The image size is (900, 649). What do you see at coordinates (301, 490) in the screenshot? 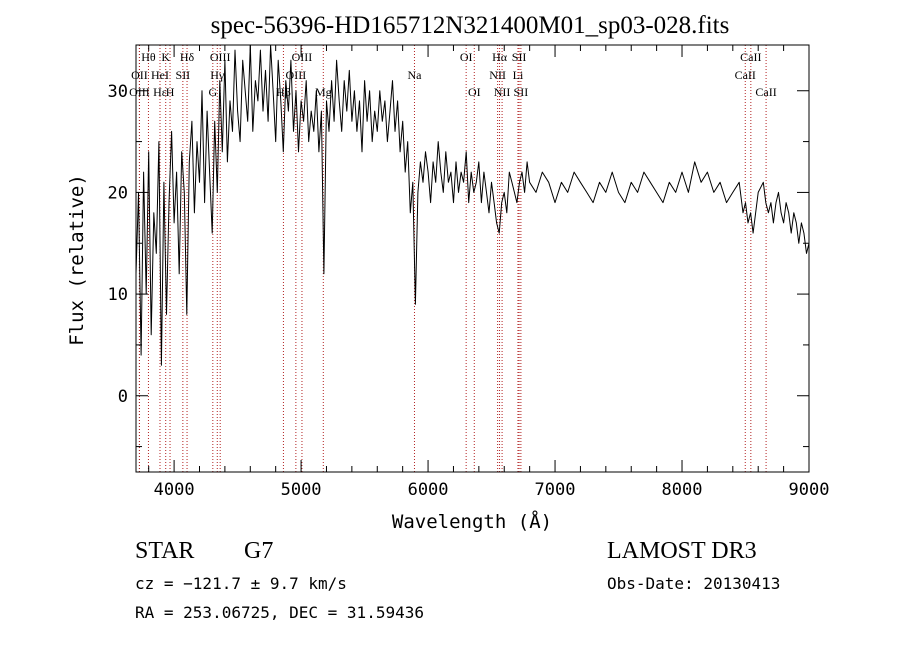
I see `x-tick-label-5000: 5000` at bounding box center [301, 490].